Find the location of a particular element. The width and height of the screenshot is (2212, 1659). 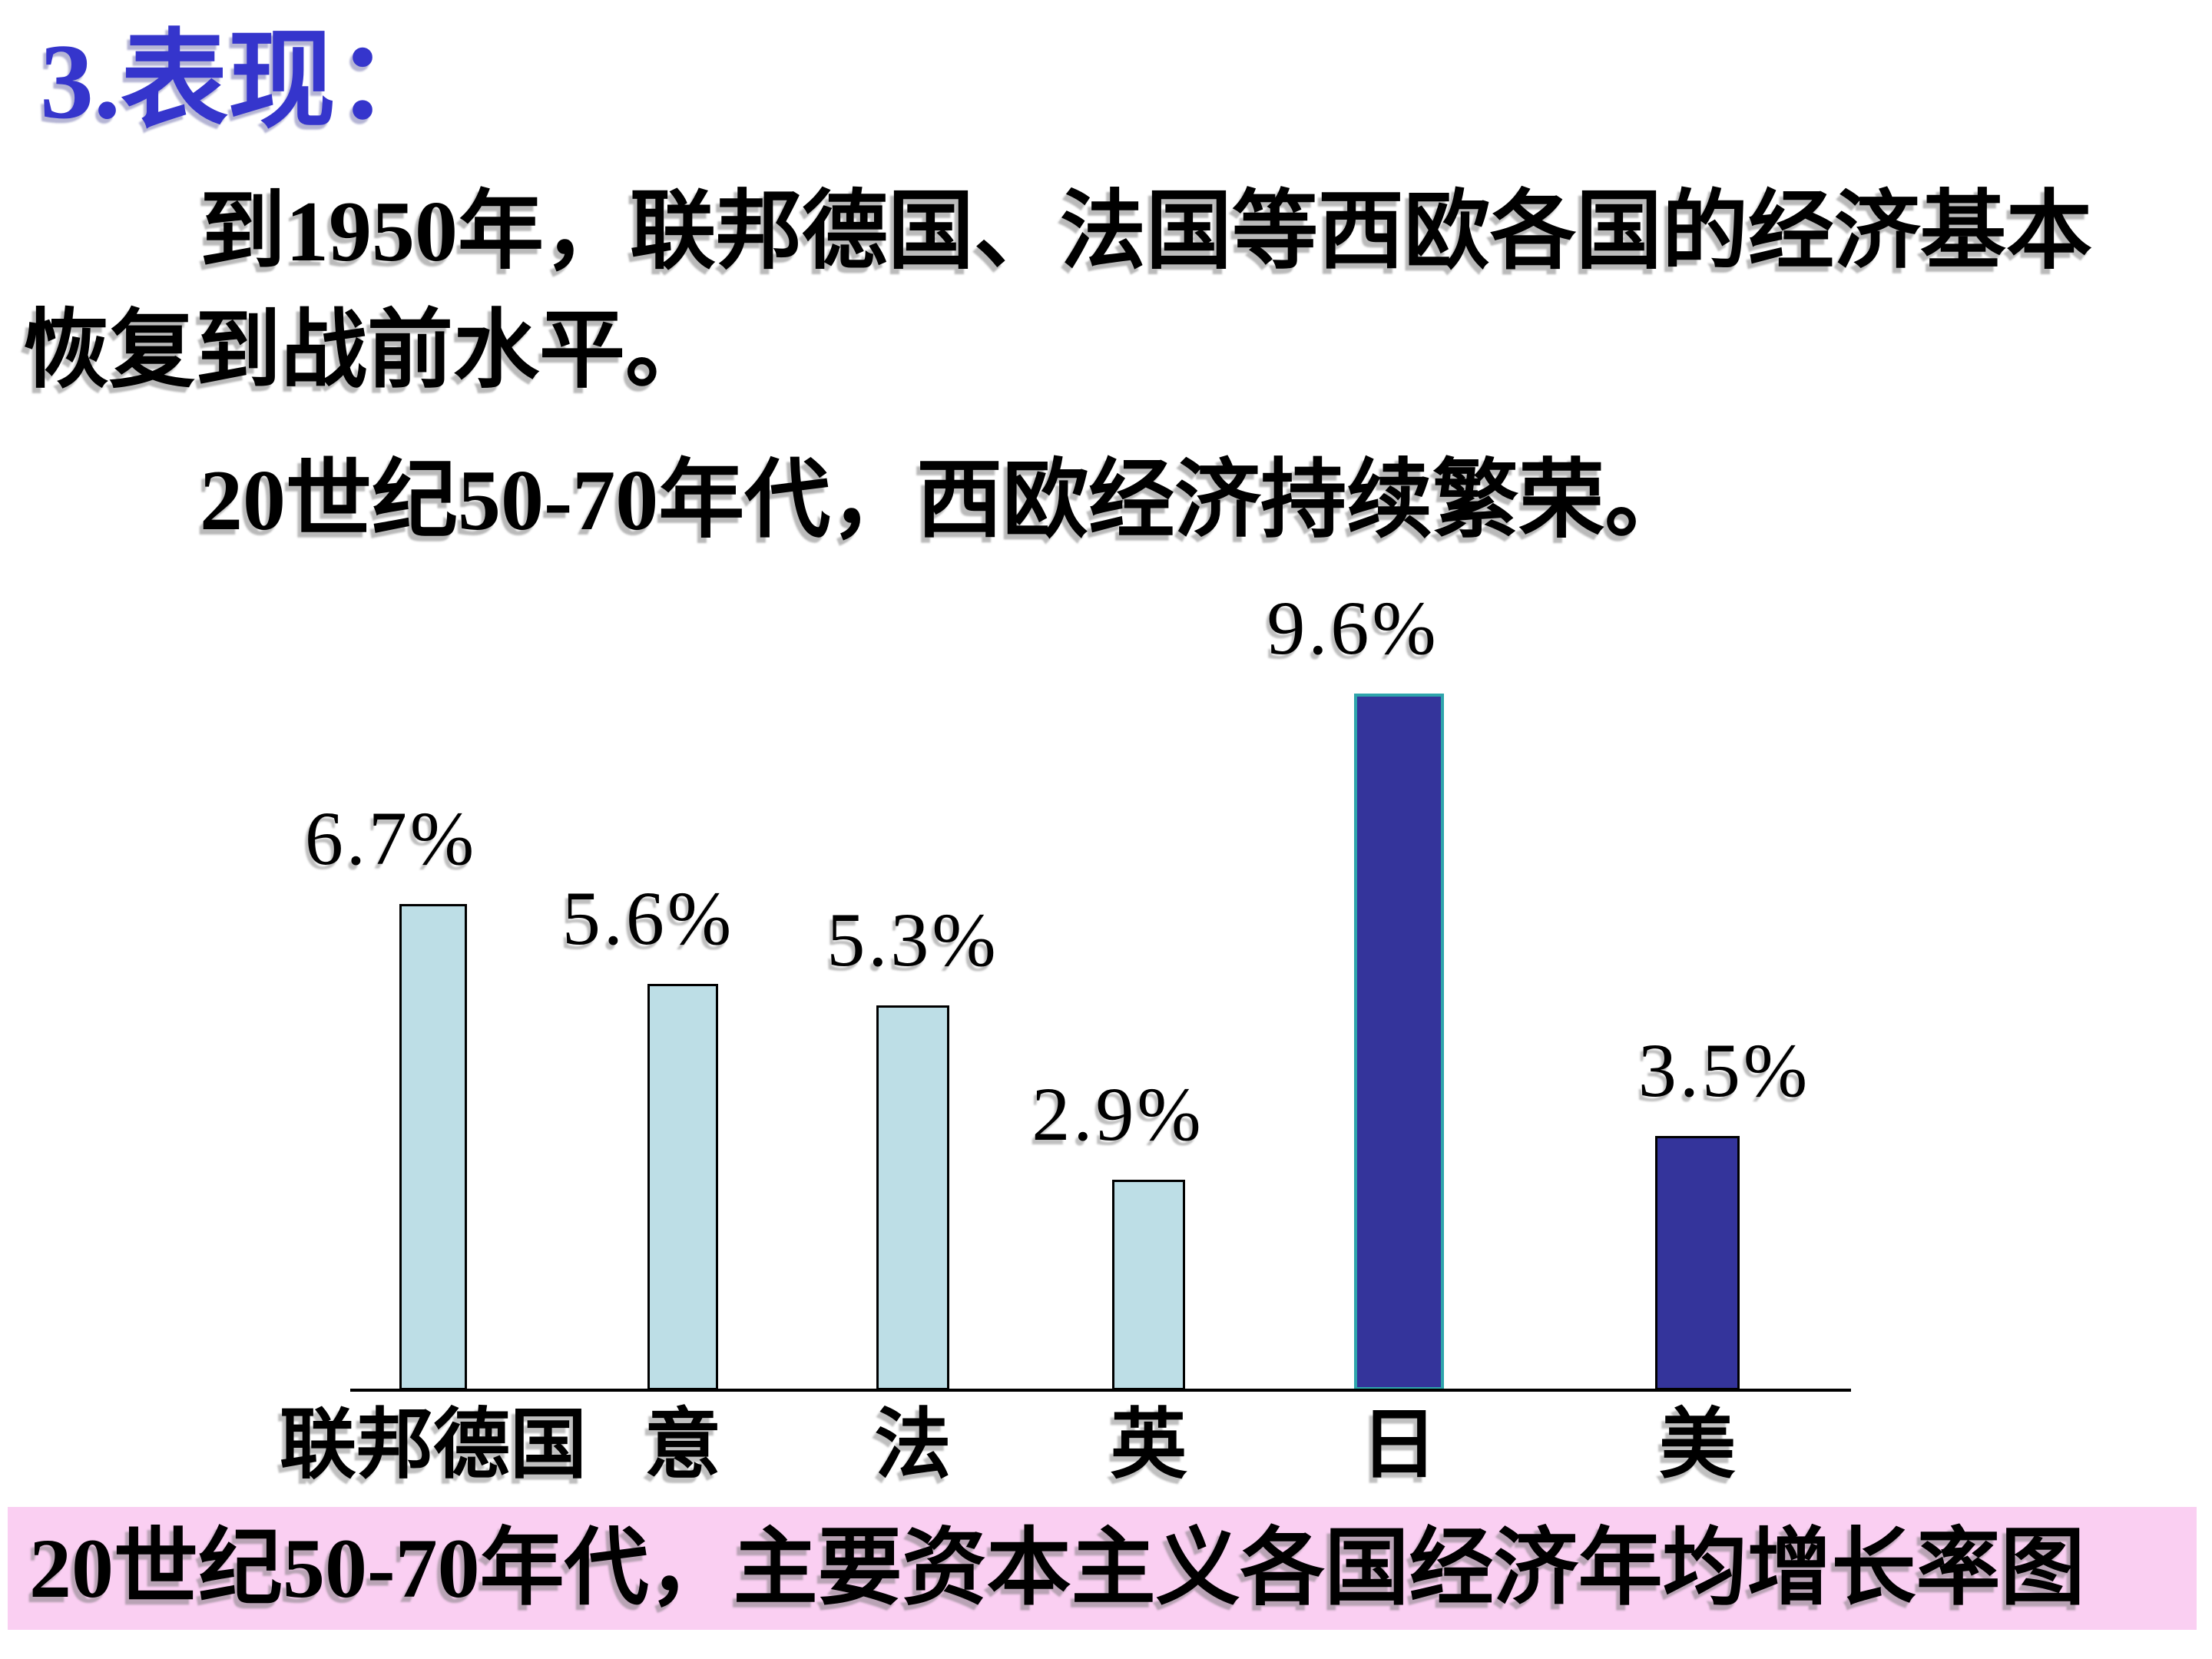

chart-caption-banner: 20世纪50-70年代，主要资本主义各国经济年均增长率图 is located at coordinates (1103, 1569).